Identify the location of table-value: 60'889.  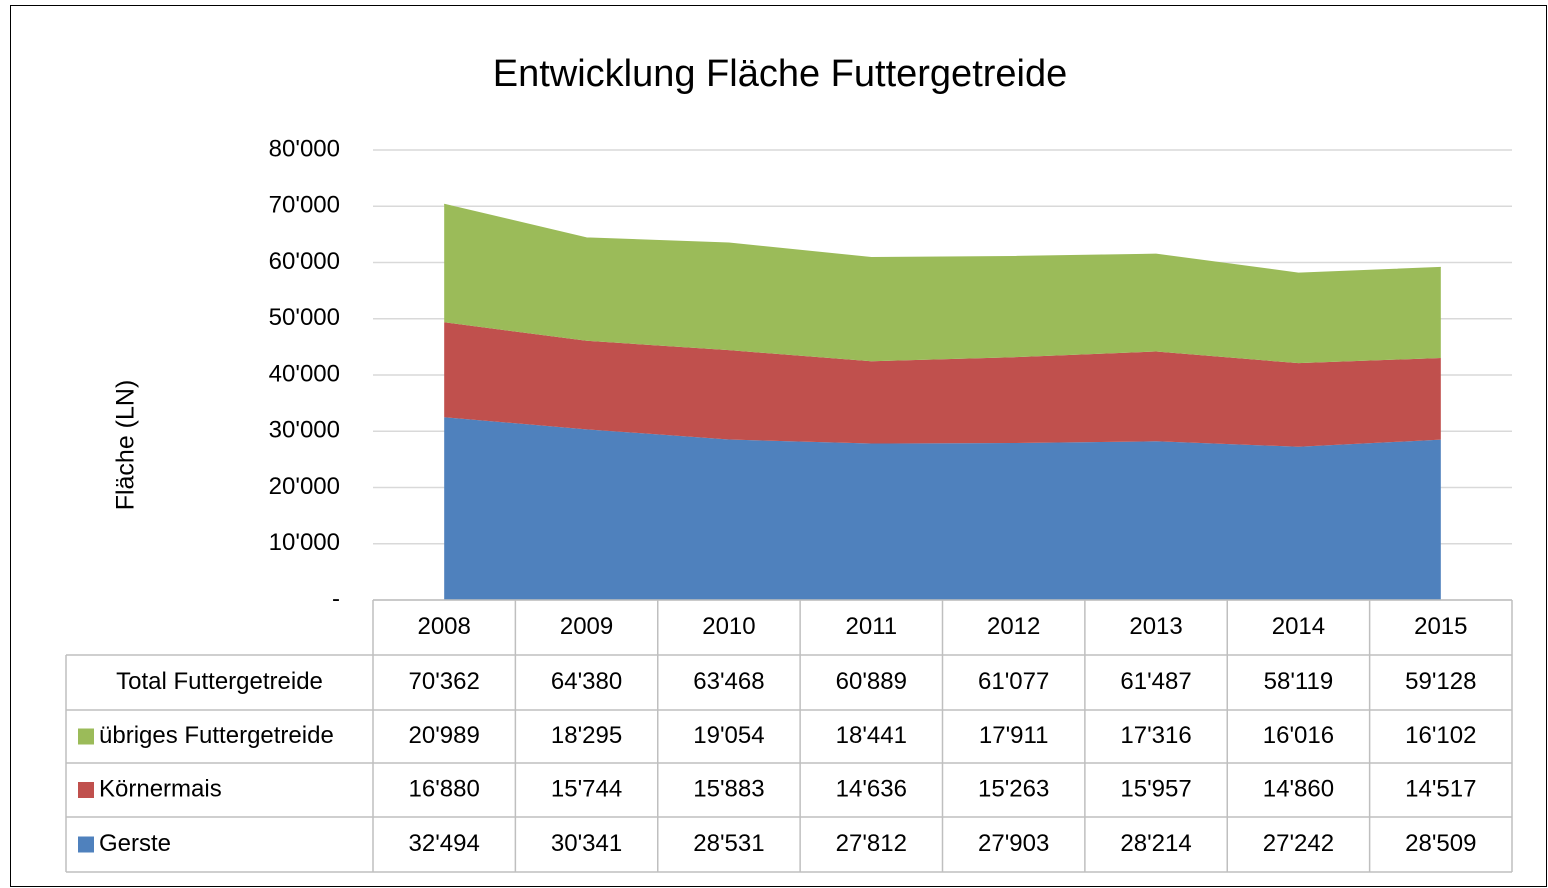
(871, 681).